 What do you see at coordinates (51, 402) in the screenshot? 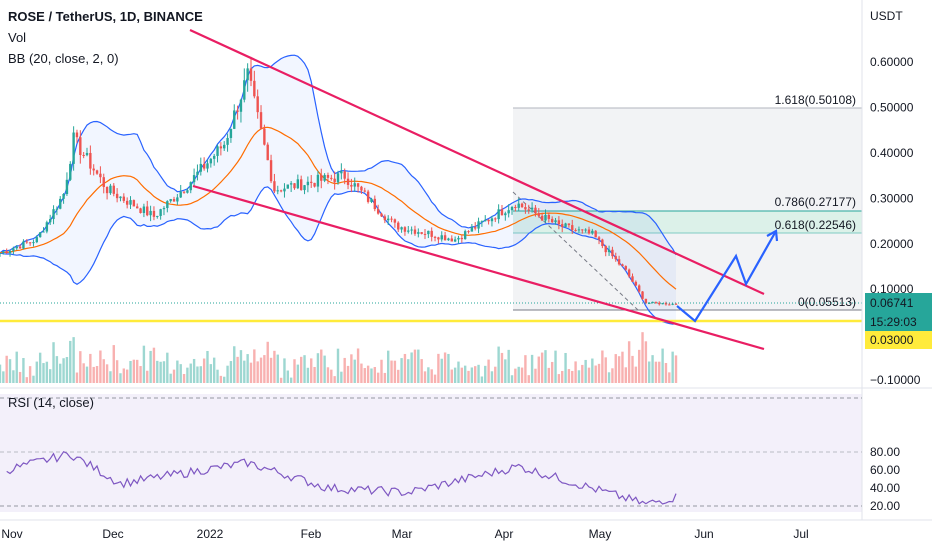
I see `rsi-legend: RSI (14, close)` at bounding box center [51, 402].